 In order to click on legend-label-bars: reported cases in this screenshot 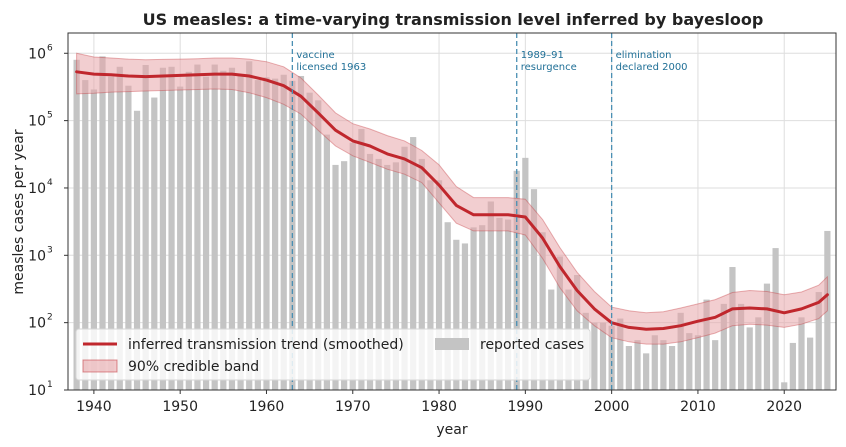, I will do `click(532, 345)`.